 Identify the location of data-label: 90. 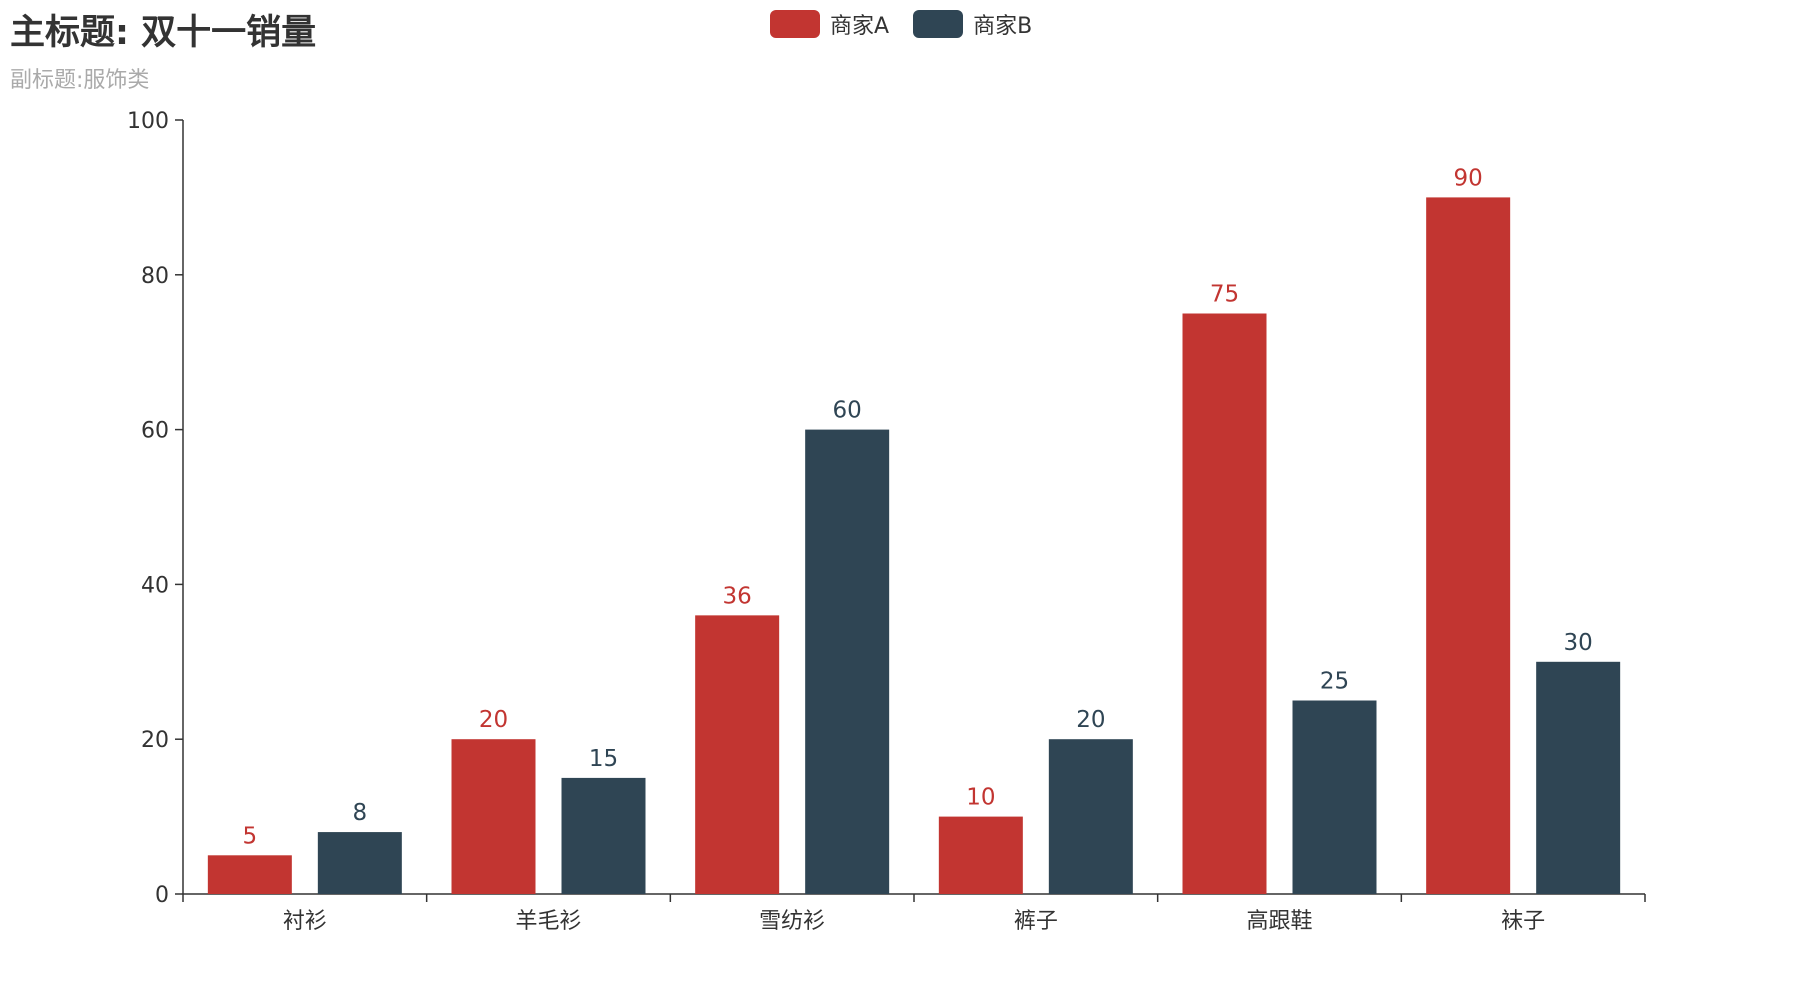
(1468, 178).